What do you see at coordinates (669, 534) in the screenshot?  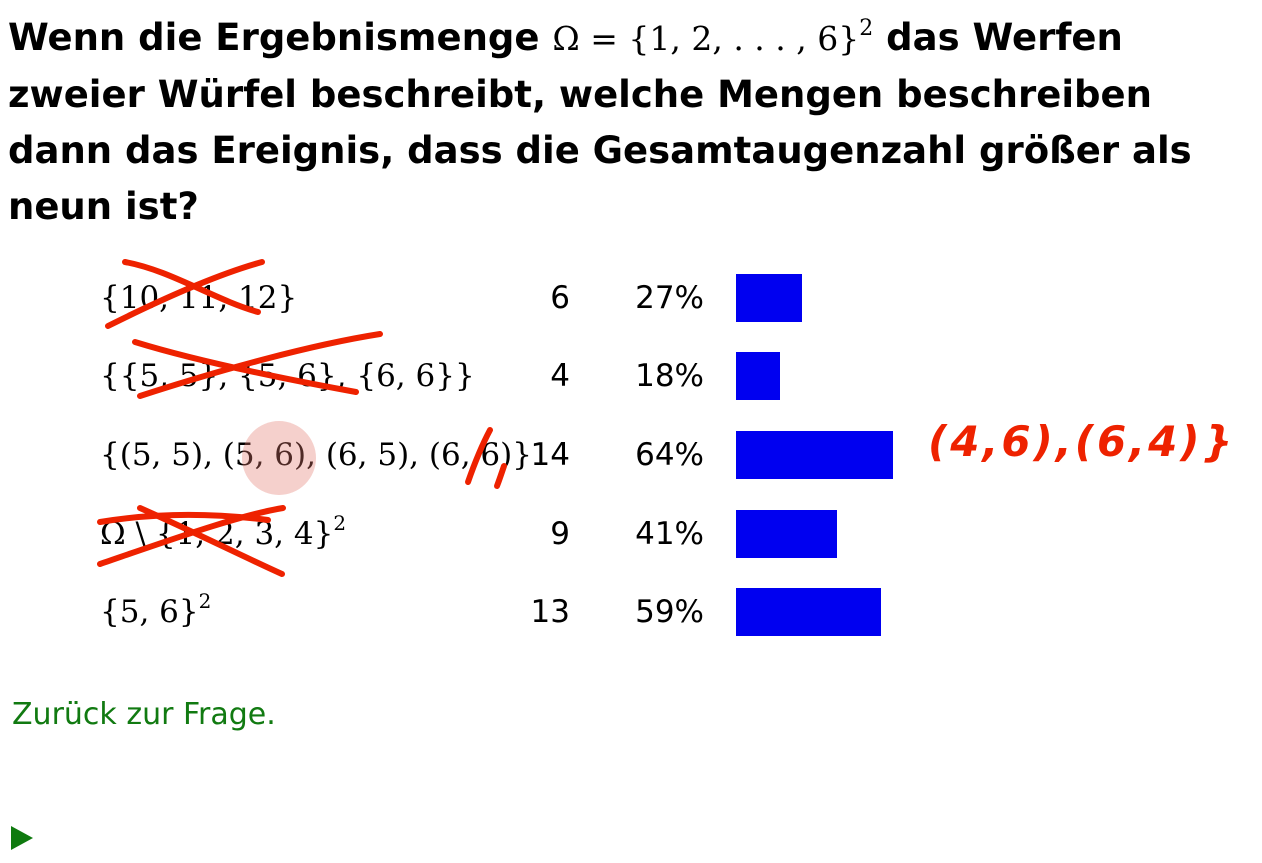 I see `vote-percent: 41%` at bounding box center [669, 534].